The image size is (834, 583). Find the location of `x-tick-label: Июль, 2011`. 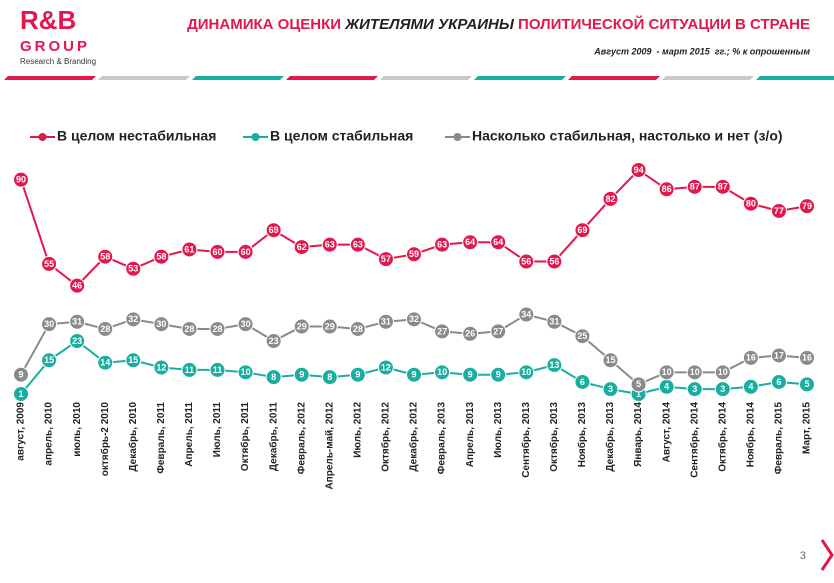

x-tick-label: Июль, 2011 is located at coordinates (217, 430).